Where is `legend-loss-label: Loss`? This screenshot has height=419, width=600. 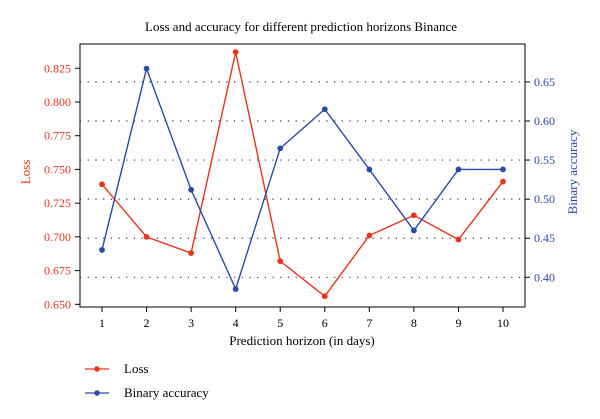
legend-loss-label: Loss is located at coordinates (136, 368).